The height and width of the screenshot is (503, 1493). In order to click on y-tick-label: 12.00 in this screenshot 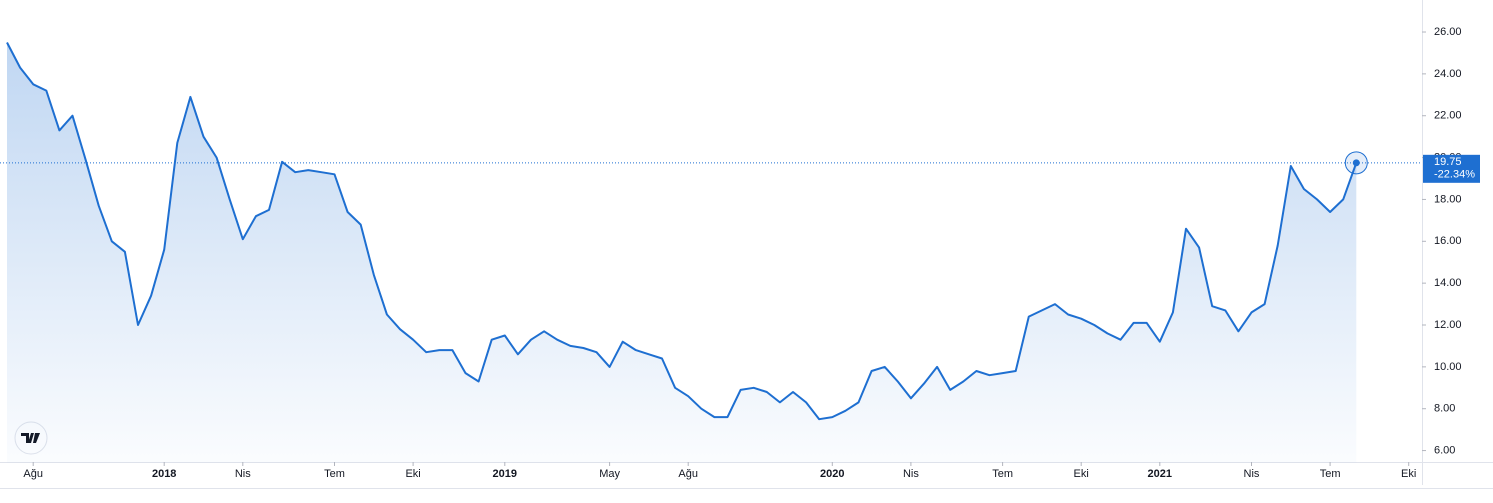, I will do `click(1448, 325)`.